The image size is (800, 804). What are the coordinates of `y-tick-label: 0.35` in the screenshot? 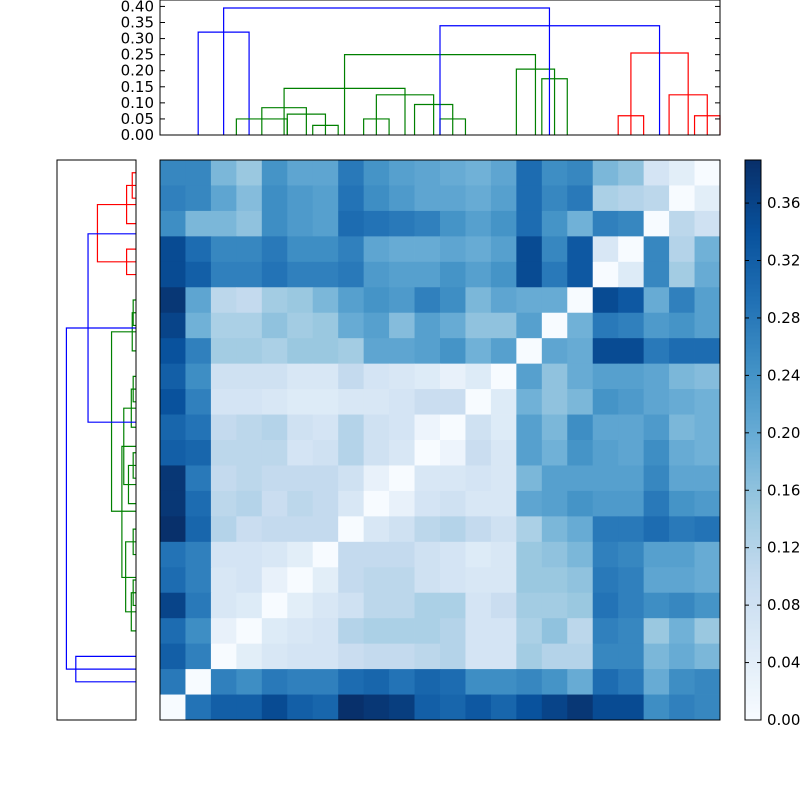 It's located at (137, 23).